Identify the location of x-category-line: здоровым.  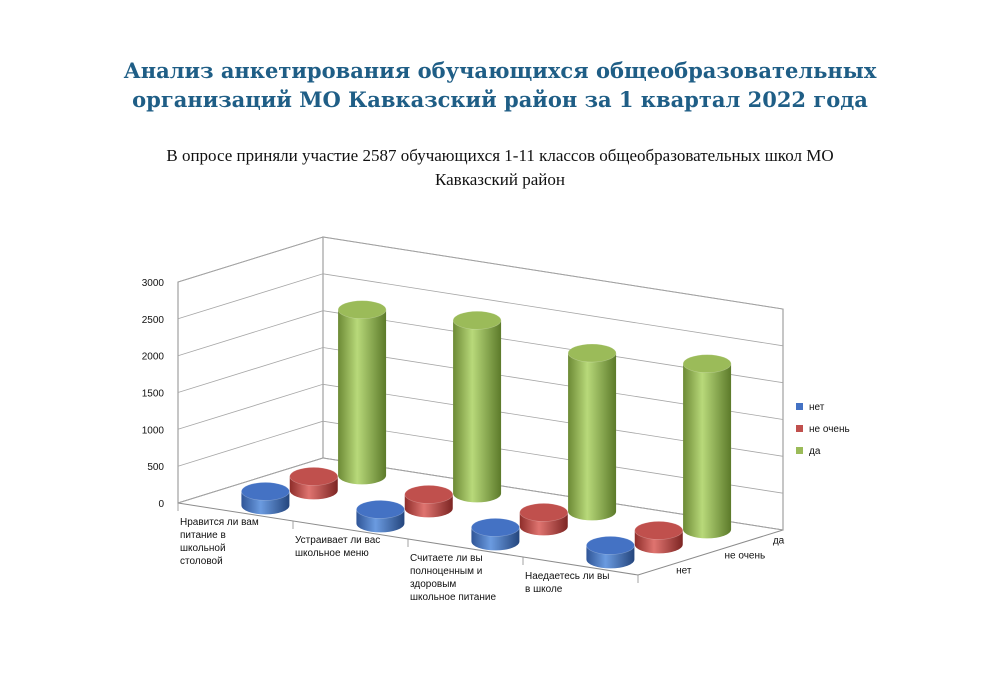
(433, 584).